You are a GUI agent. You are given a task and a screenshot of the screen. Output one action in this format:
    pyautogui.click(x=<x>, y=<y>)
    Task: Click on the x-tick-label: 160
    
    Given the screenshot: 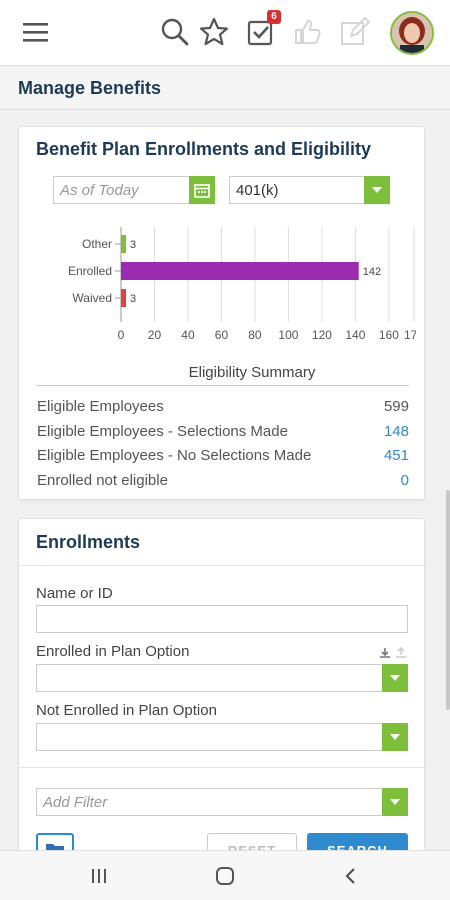 What is the action you would take?
    pyautogui.click(x=389, y=335)
    